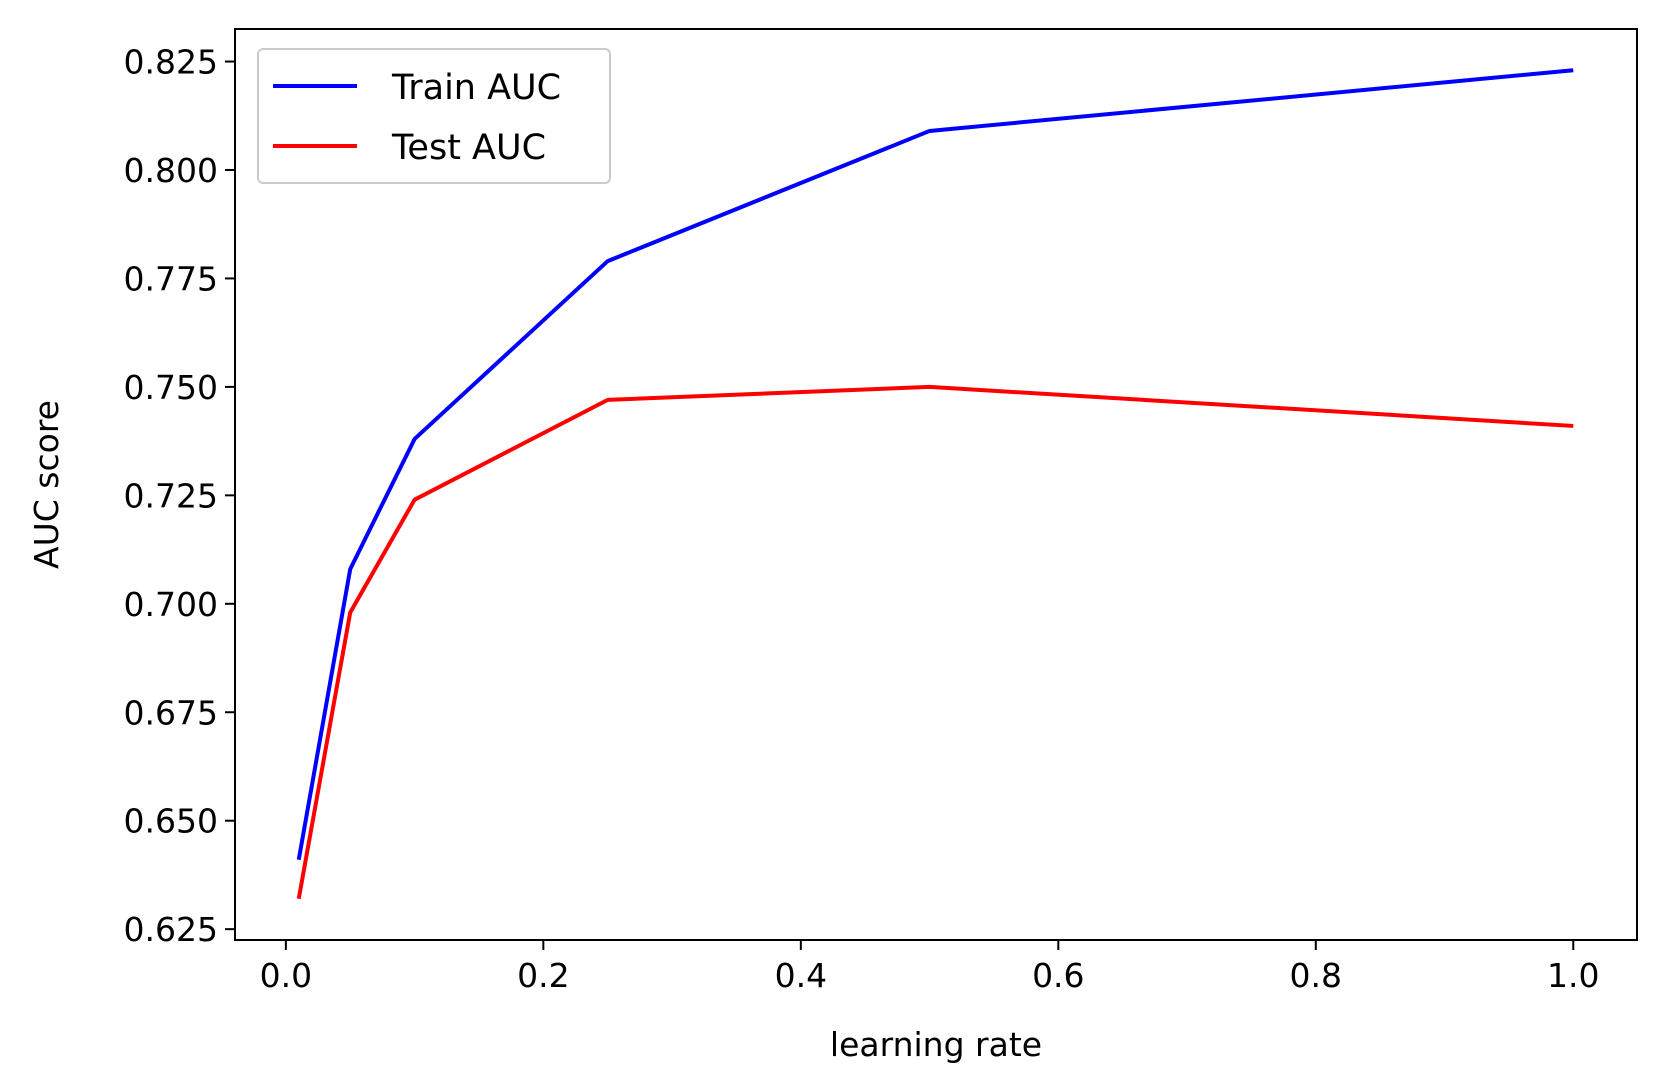  Describe the element at coordinates (171, 495) in the screenshot. I see `y-tick-label: 0.725` at that location.